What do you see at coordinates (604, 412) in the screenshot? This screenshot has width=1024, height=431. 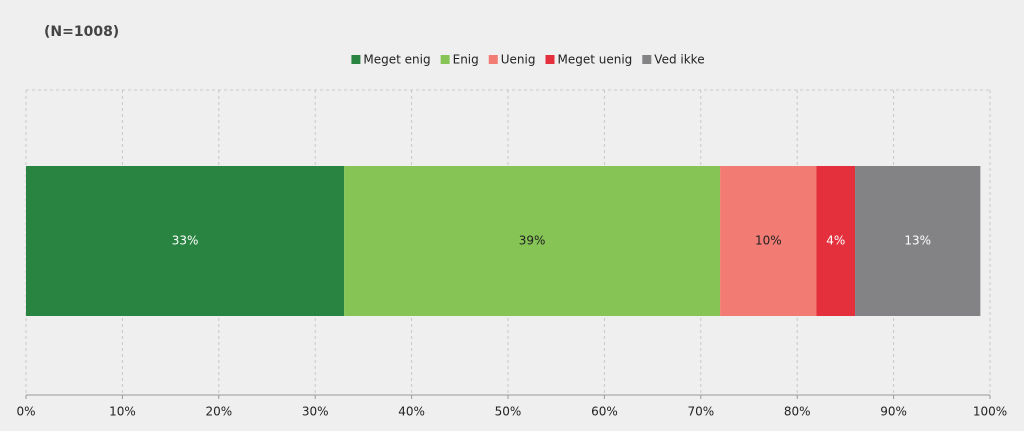 I see `x-tick-label: 60%` at bounding box center [604, 412].